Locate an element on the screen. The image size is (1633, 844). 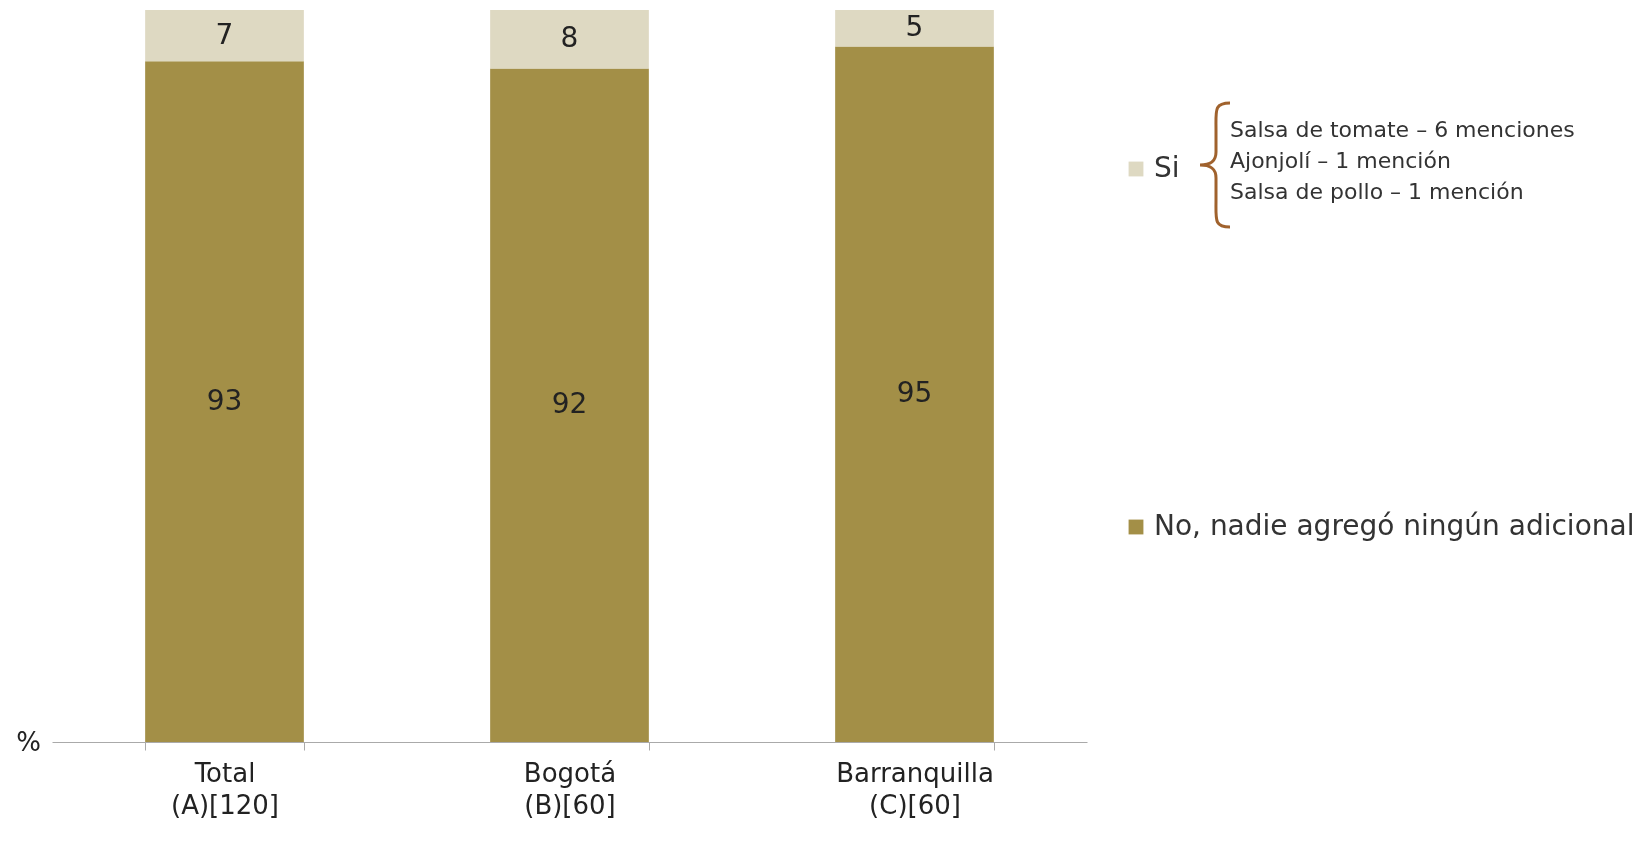
text: Salsa de pollo – 1 mención is located at coordinates (1377, 192).